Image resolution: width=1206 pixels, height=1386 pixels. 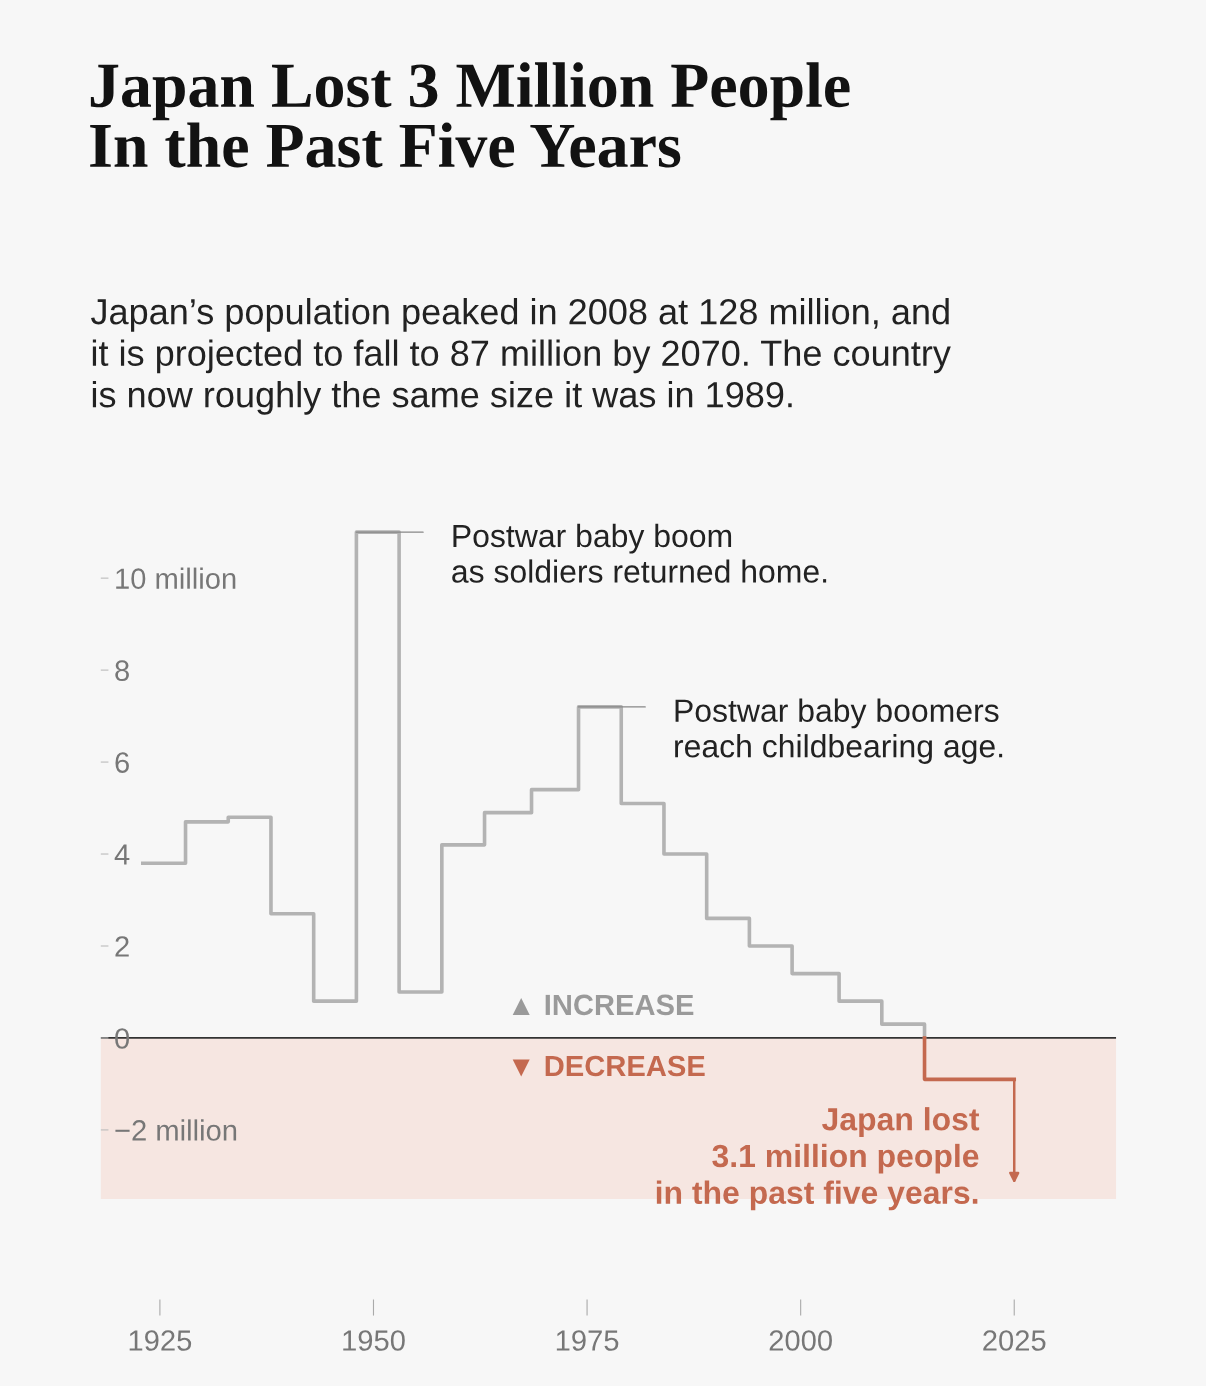 What do you see at coordinates (639, 553) in the screenshot?
I see `annotation: Postwar baby boom as soldiers returned home.` at bounding box center [639, 553].